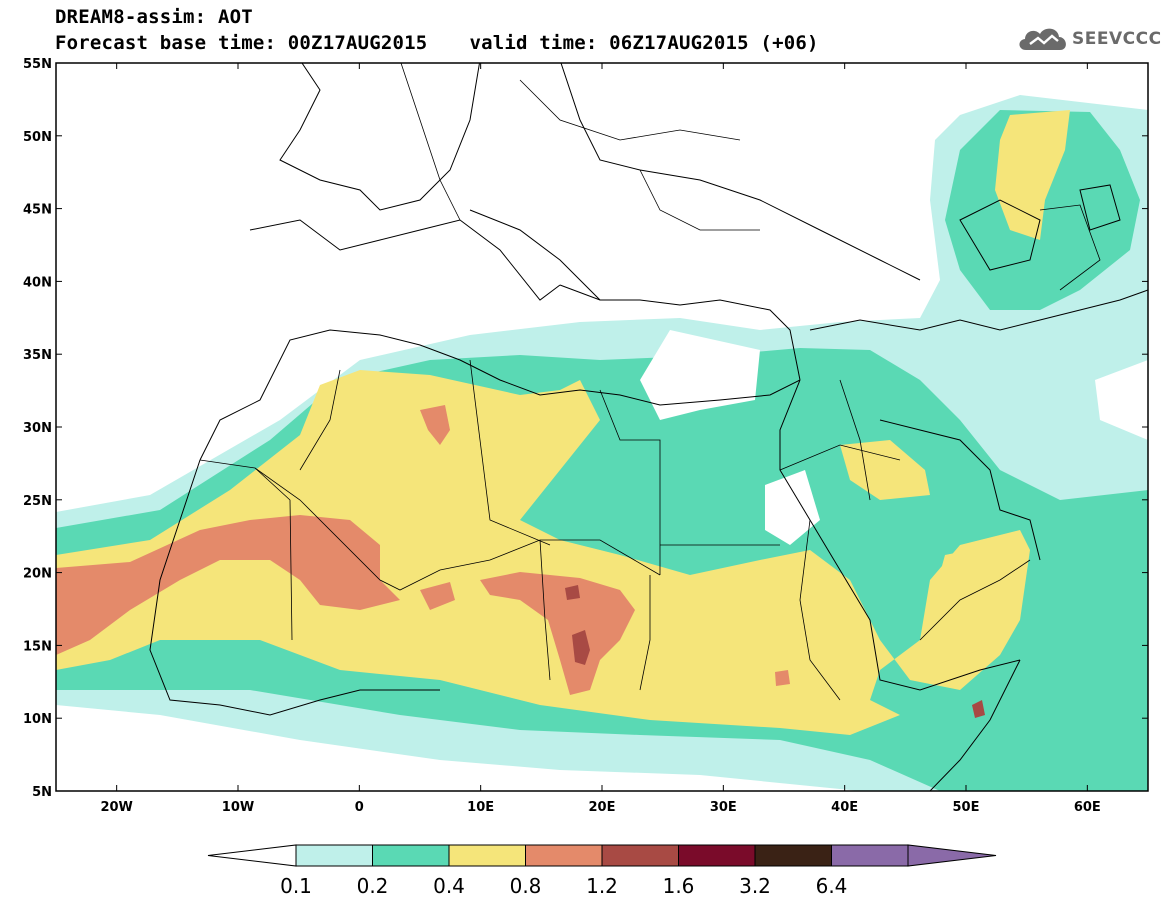 The image size is (1165, 905). I want to click on logo-text: SEEVCCC, so click(1117, 39).